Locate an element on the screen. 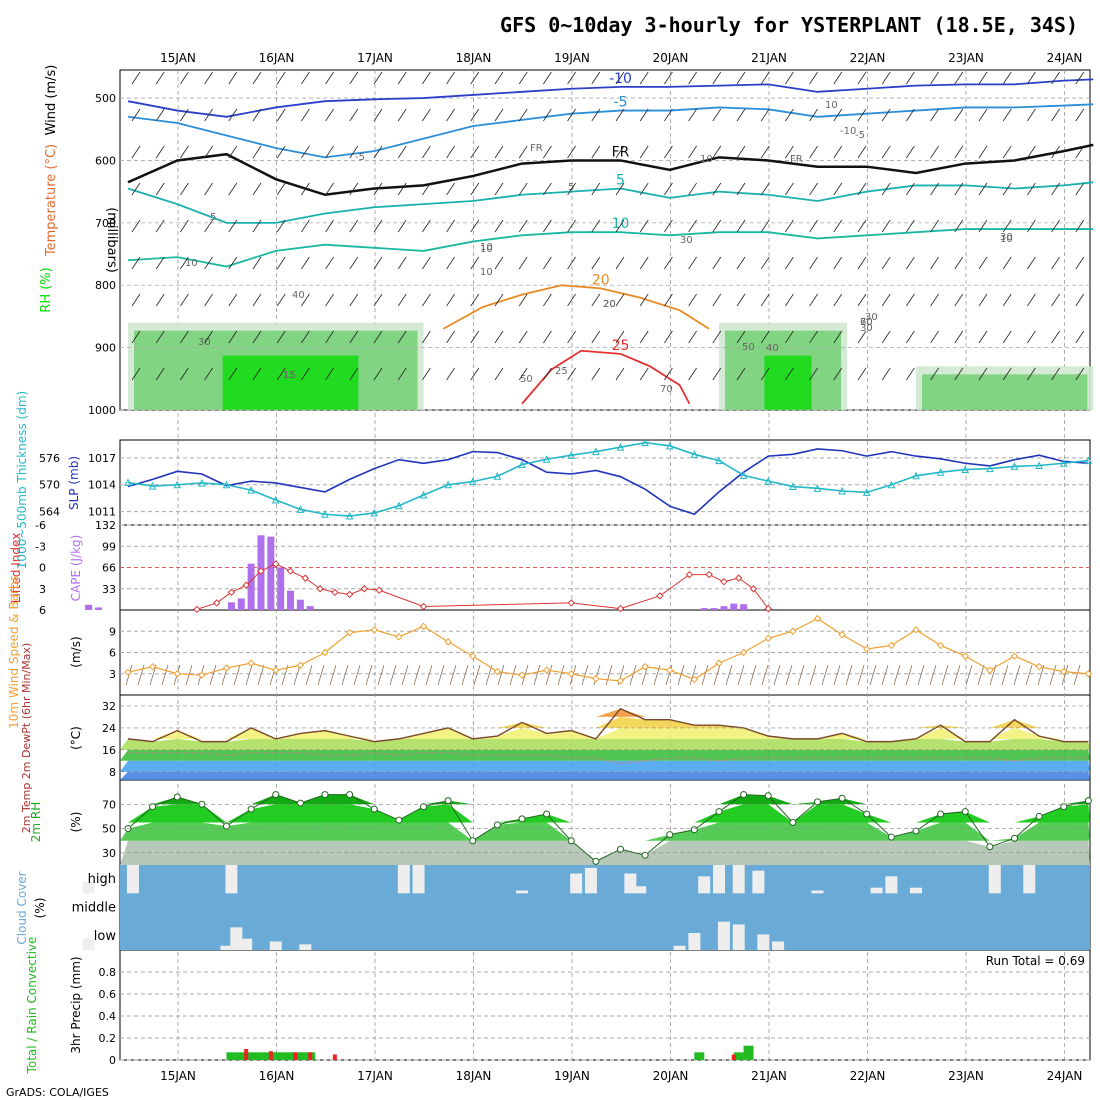 Image resolution: width=1100 pixels, height=1100 pixels. bottom-date-label: 20JAN is located at coordinates (671, 1076).